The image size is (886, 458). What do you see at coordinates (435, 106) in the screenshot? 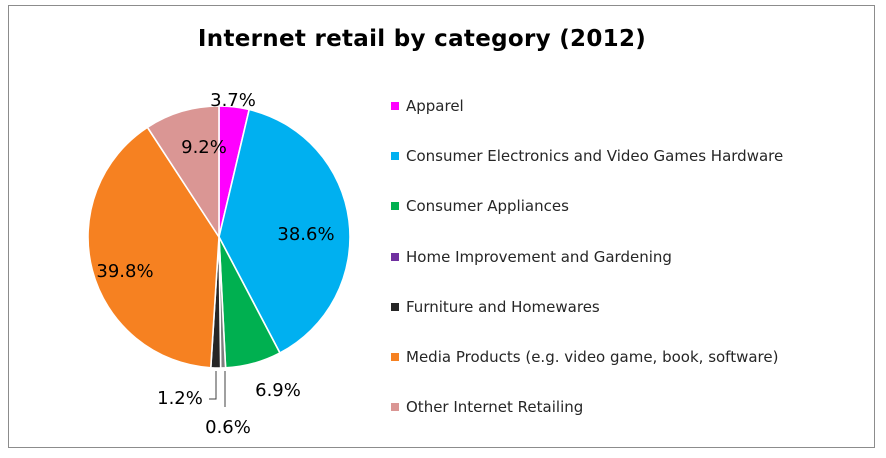
I see `legend-label: Apparel` at bounding box center [435, 106].